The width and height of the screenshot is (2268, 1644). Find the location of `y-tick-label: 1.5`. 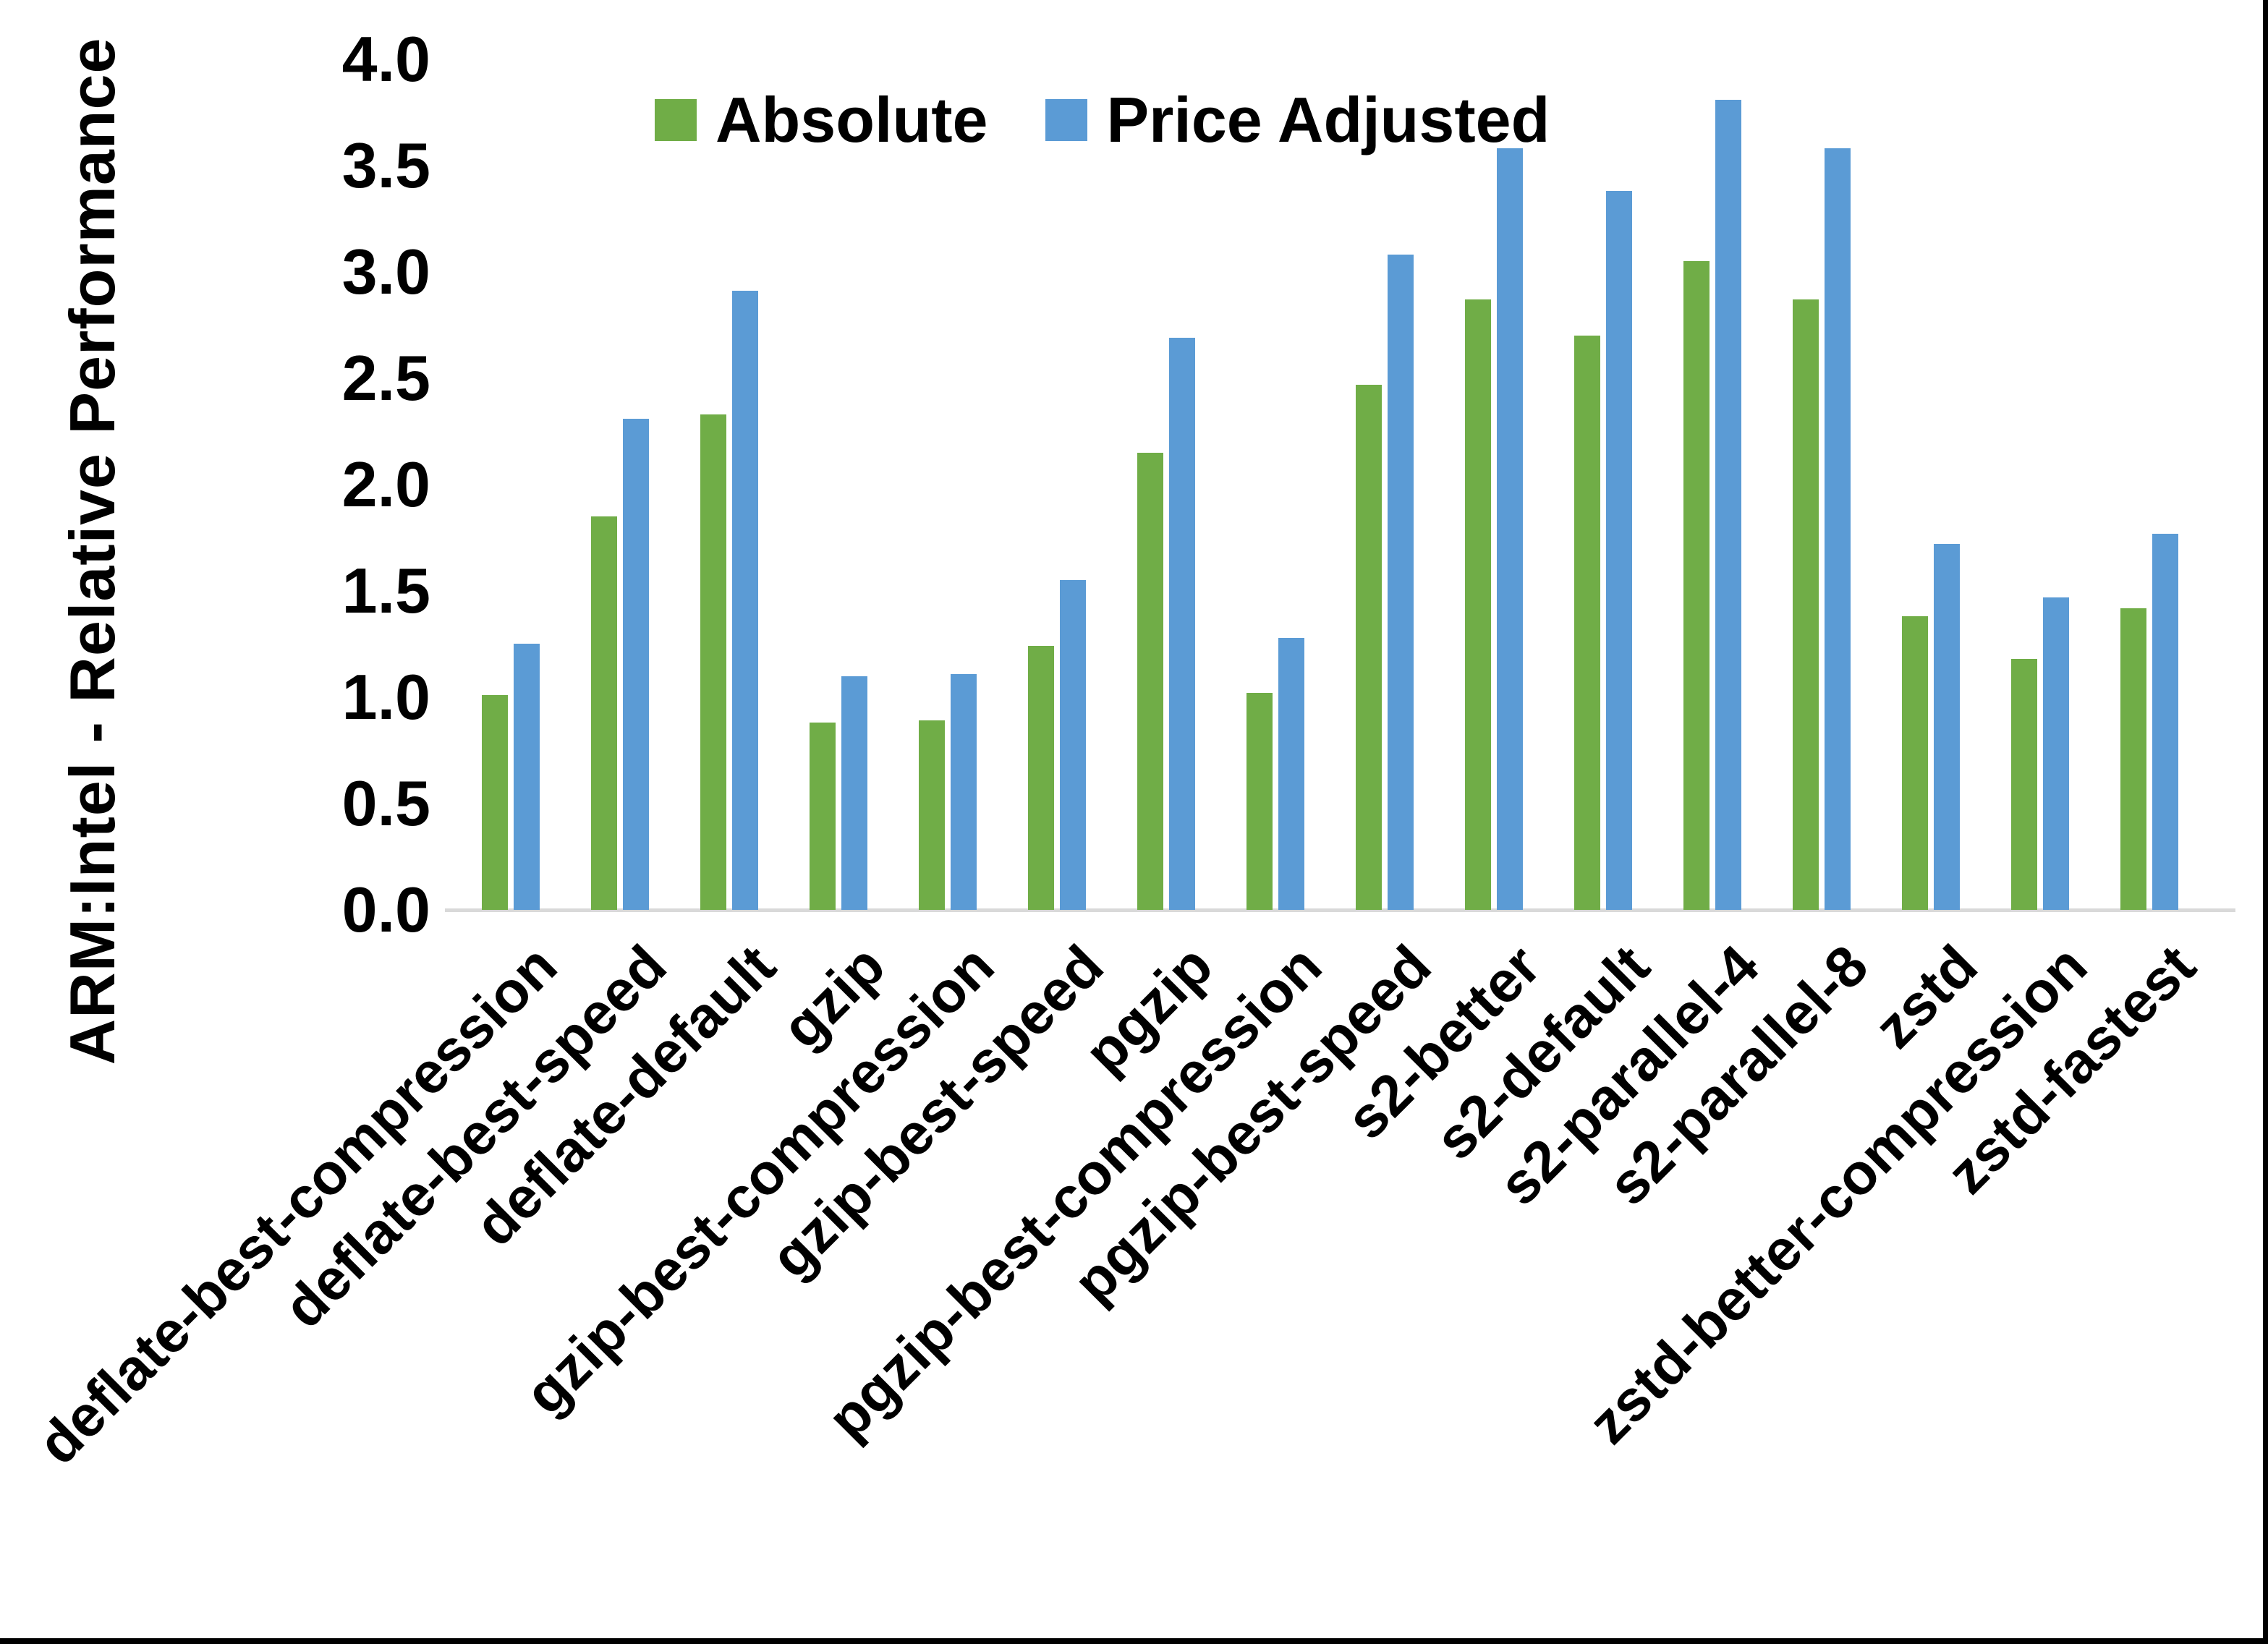

y-tick-label: 1.5 is located at coordinates (385, 590).